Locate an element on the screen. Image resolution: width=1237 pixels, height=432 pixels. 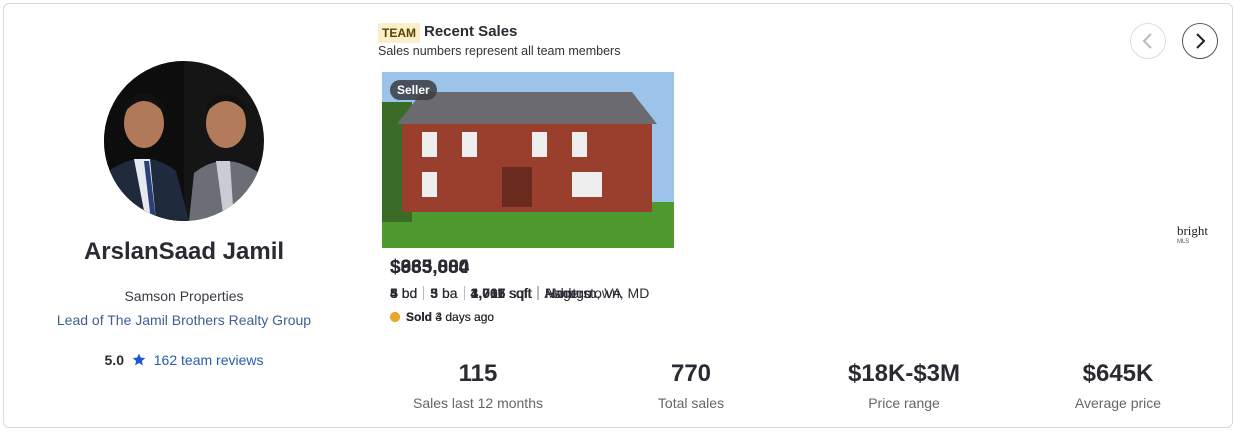
details: 5 bd 3 ba 3,066 sqft Montgo is located at coordinates (491, 293).